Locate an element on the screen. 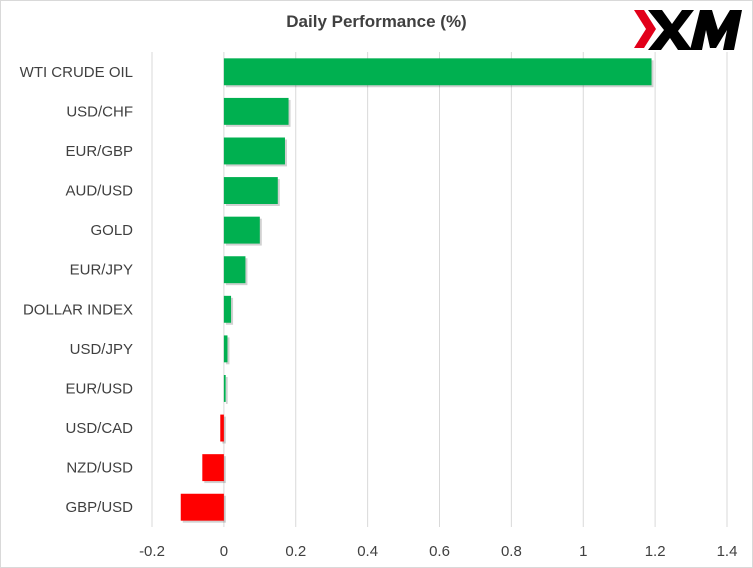 This screenshot has height=568, width=753. category-label: USD/JPY is located at coordinates (101, 349).